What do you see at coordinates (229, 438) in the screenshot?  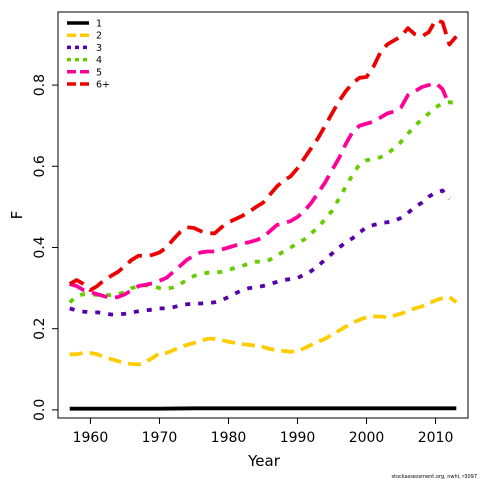 I see `x-tick-label-1980: 1980` at bounding box center [229, 438].